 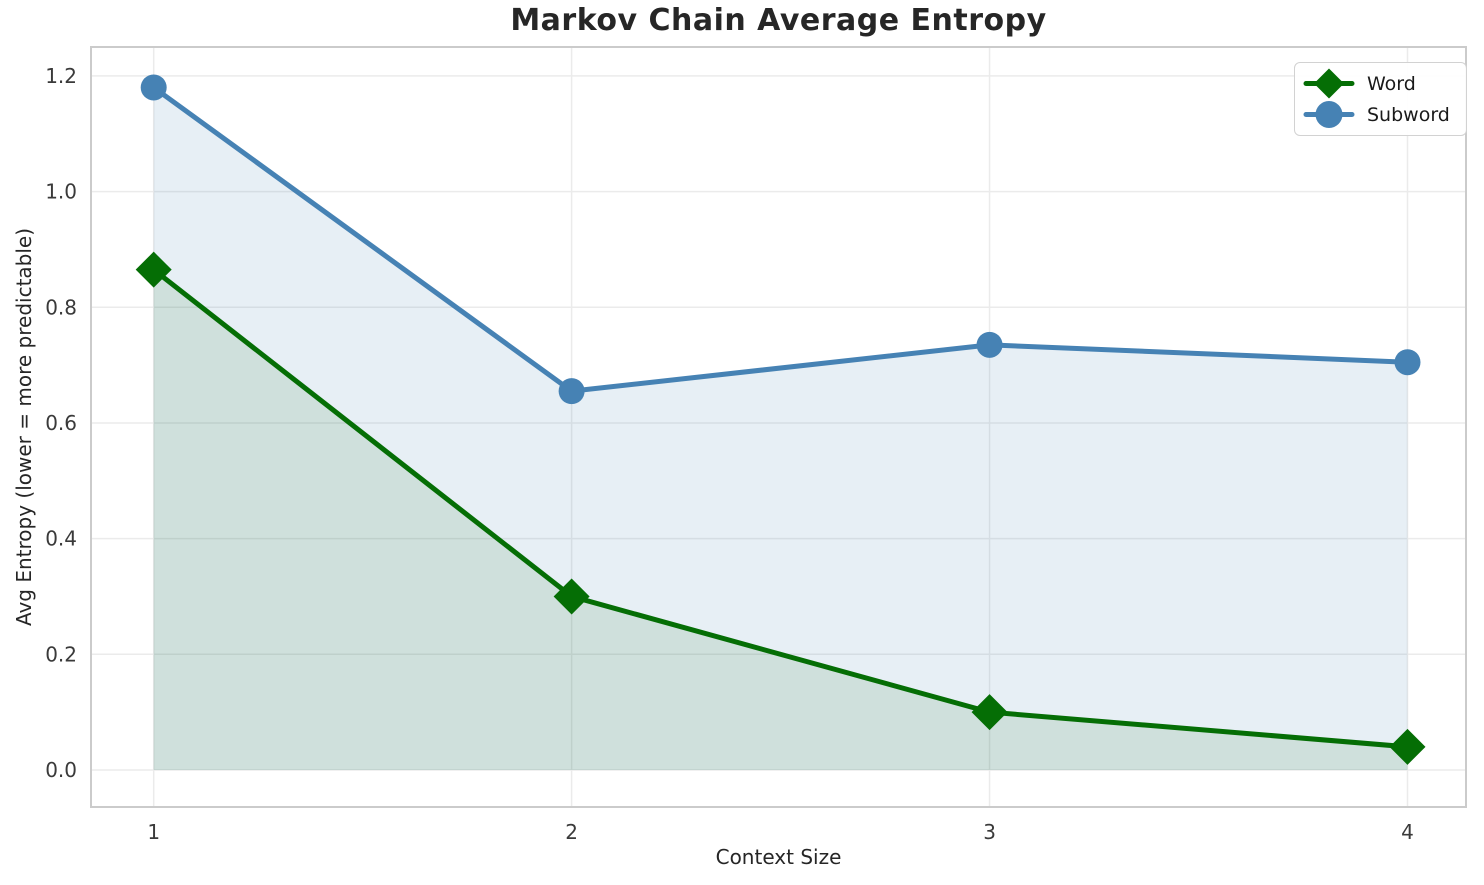 I want to click on legend-item-word: Word, so click(x=1376, y=83).